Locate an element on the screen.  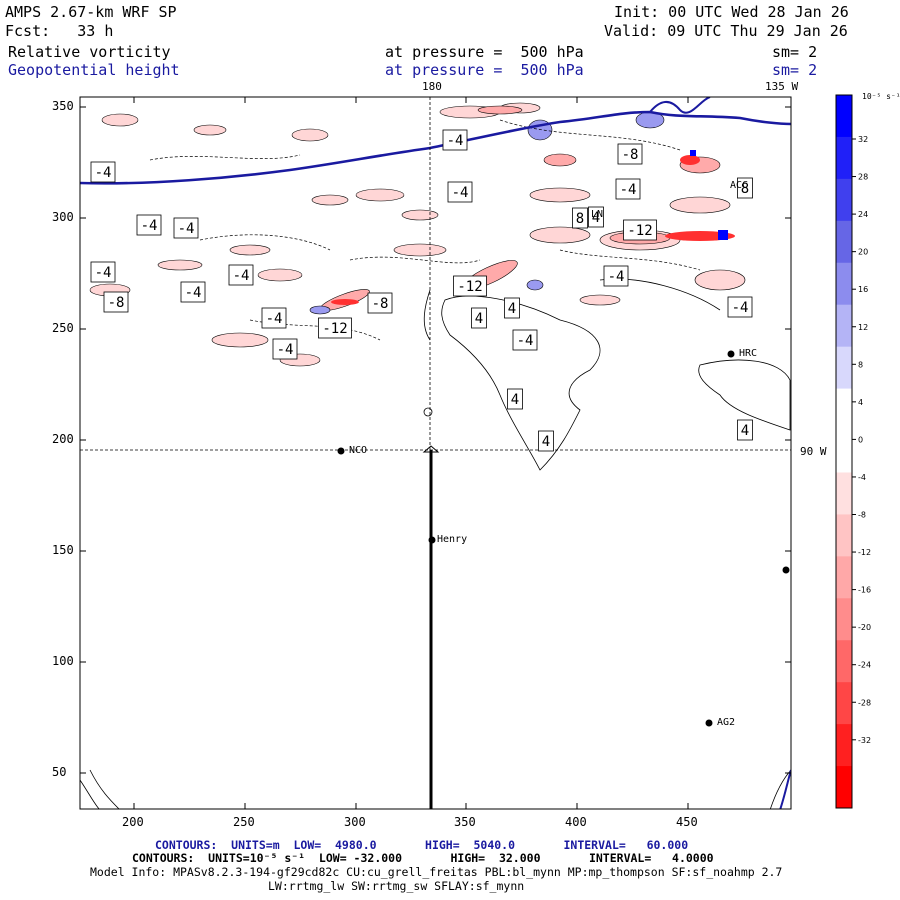
station-label: LN is located at coordinates (597, 214).